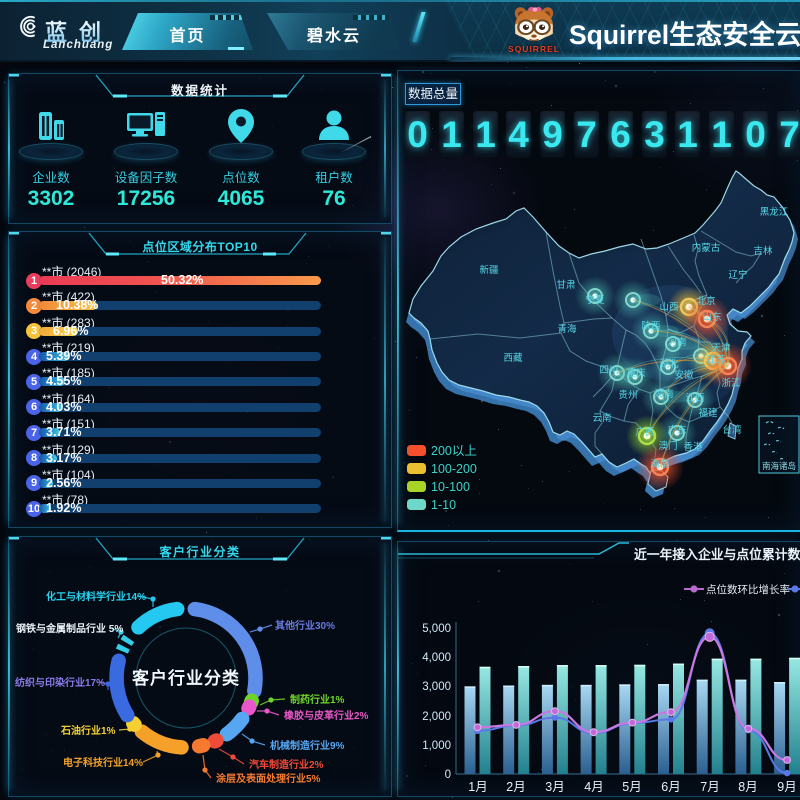  Describe the element at coordinates (601, 418) in the screenshot. I see `svg-text: 云南` at that location.